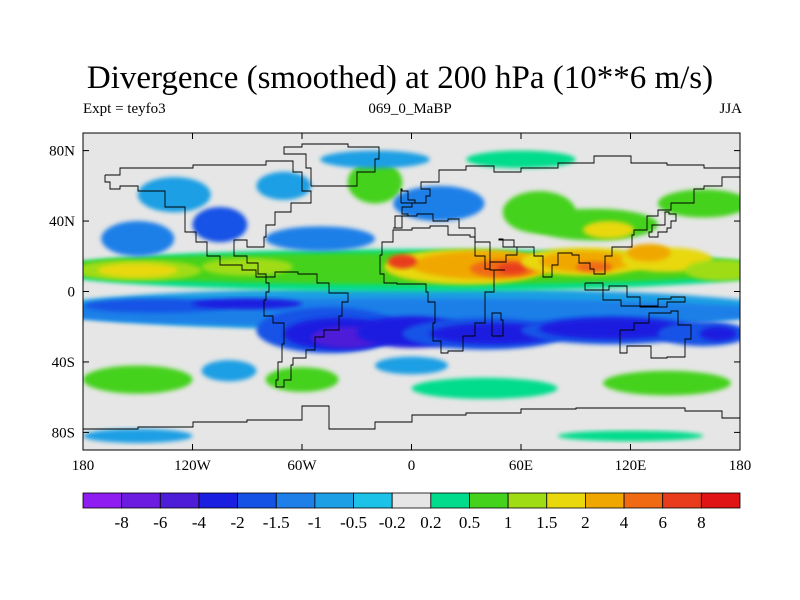 The height and width of the screenshot is (600, 800). I want to click on coast-indonesia, so click(635, 295).